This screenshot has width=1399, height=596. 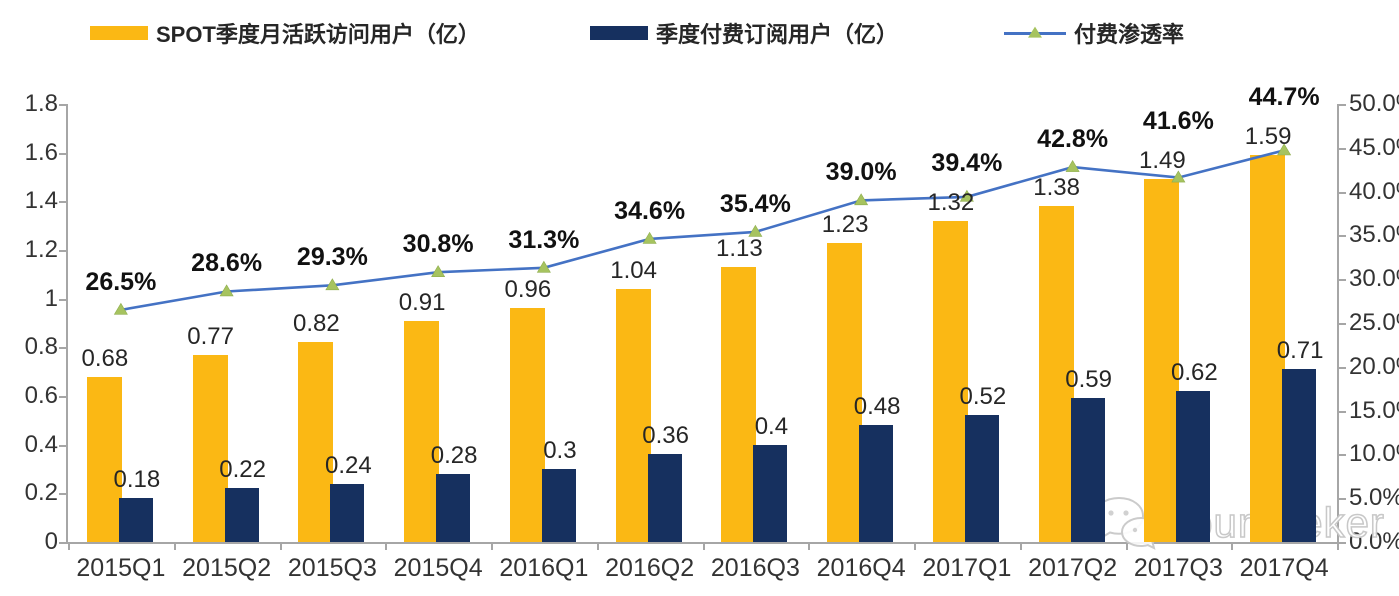 I want to click on subscribers-value-label: 0.36, so click(x=665, y=436).